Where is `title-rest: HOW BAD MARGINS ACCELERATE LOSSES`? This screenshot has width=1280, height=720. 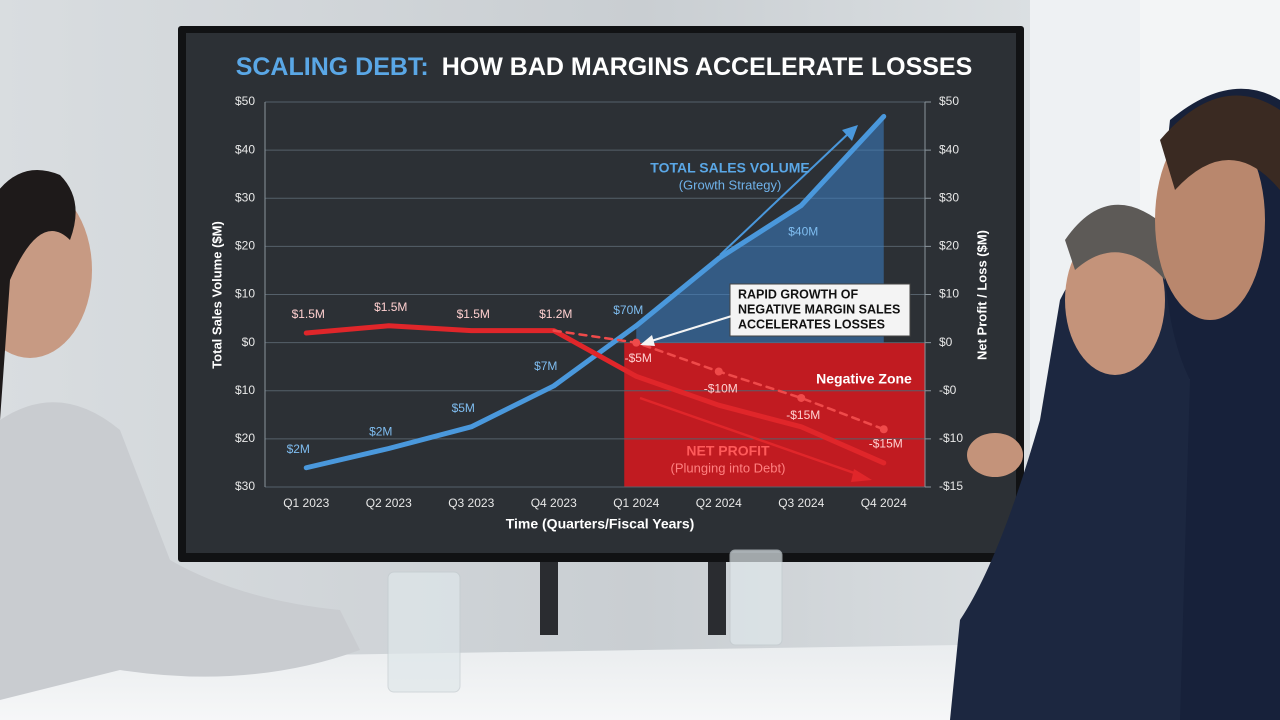
title-rest: HOW BAD MARGINS ACCELERATE LOSSES is located at coordinates (707, 67).